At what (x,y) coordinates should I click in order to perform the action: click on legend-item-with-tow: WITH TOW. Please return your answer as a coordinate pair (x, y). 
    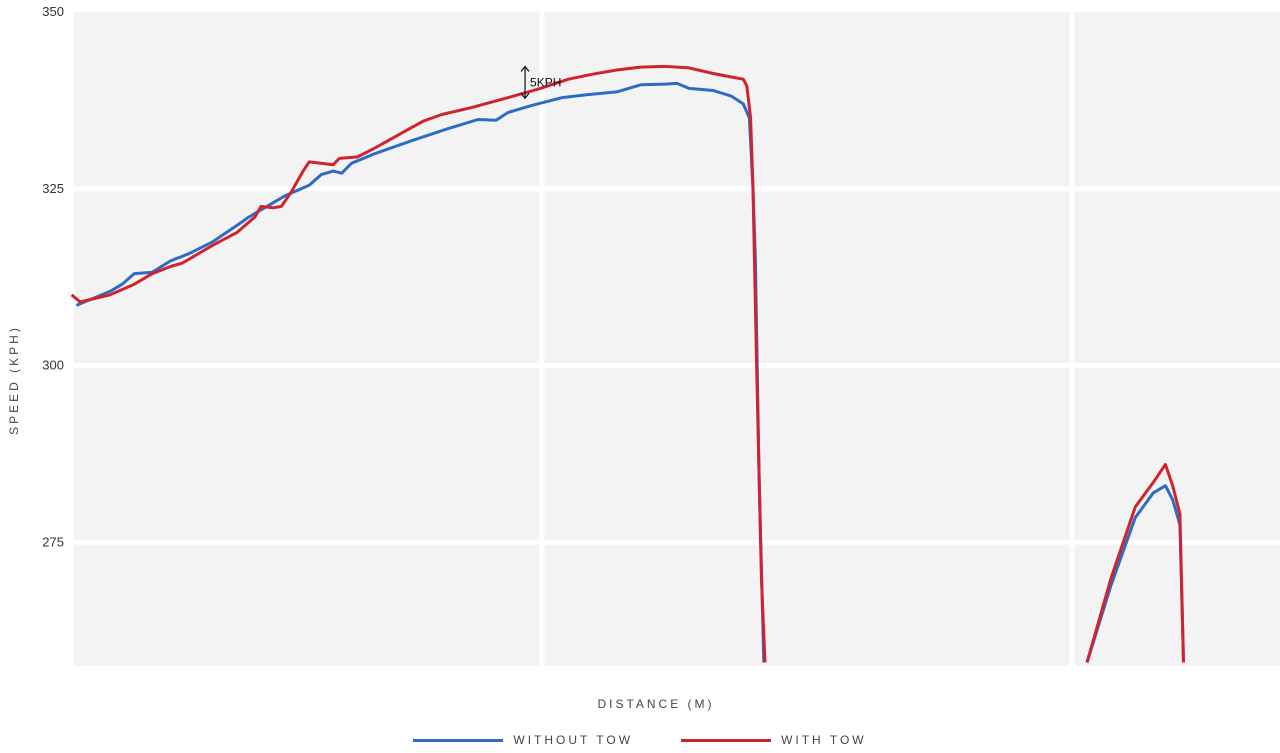
    Looking at the image, I should click on (774, 740).